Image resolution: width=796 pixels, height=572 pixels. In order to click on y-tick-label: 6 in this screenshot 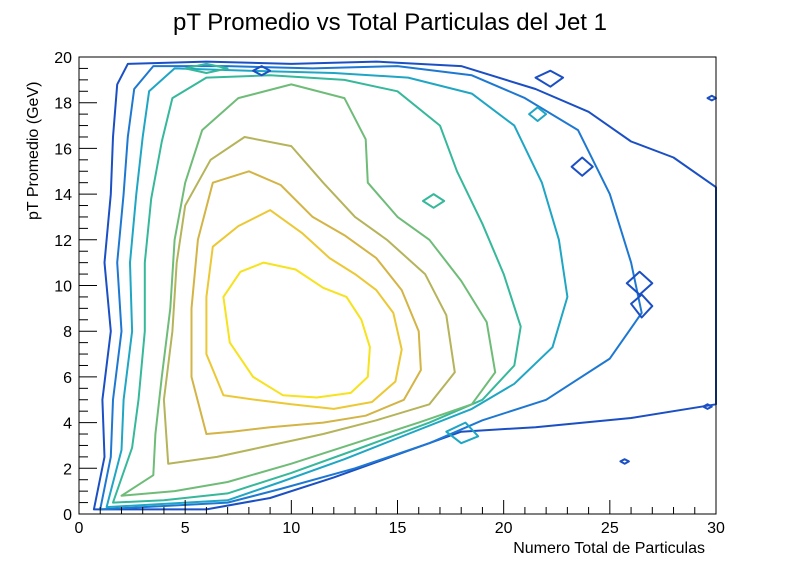, I will do `click(67, 378)`.